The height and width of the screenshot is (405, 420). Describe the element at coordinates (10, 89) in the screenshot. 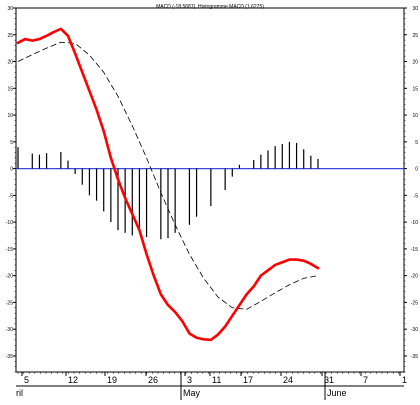

I see `y-tick-label-left: 15` at that location.